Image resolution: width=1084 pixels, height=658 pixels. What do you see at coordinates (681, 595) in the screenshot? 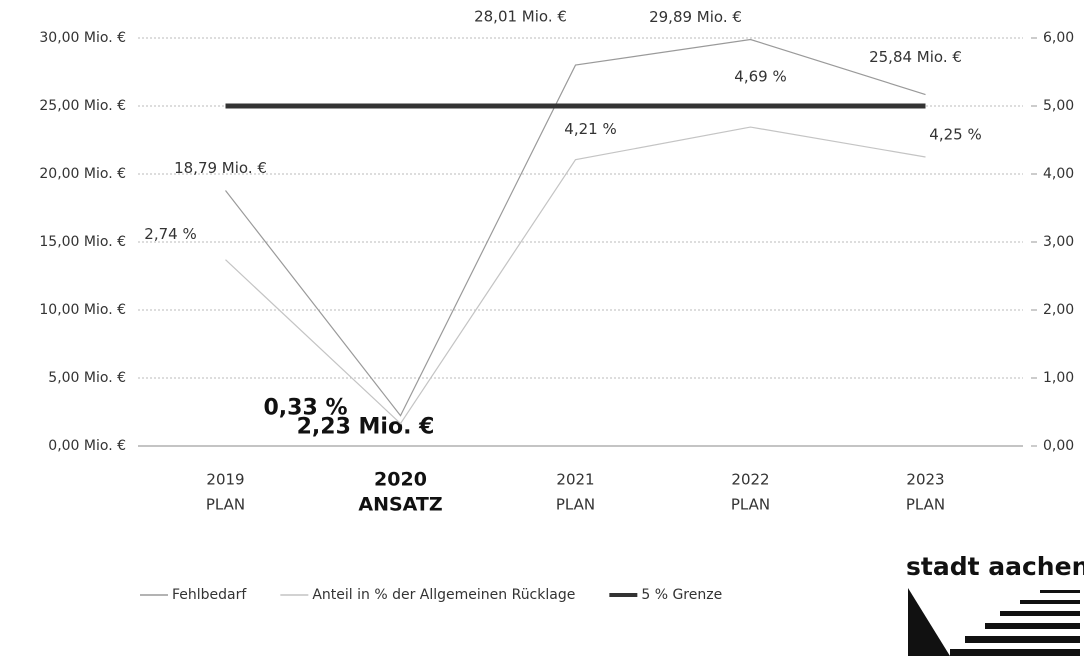
I see `legend-label: 5 % Grenze` at bounding box center [681, 595].